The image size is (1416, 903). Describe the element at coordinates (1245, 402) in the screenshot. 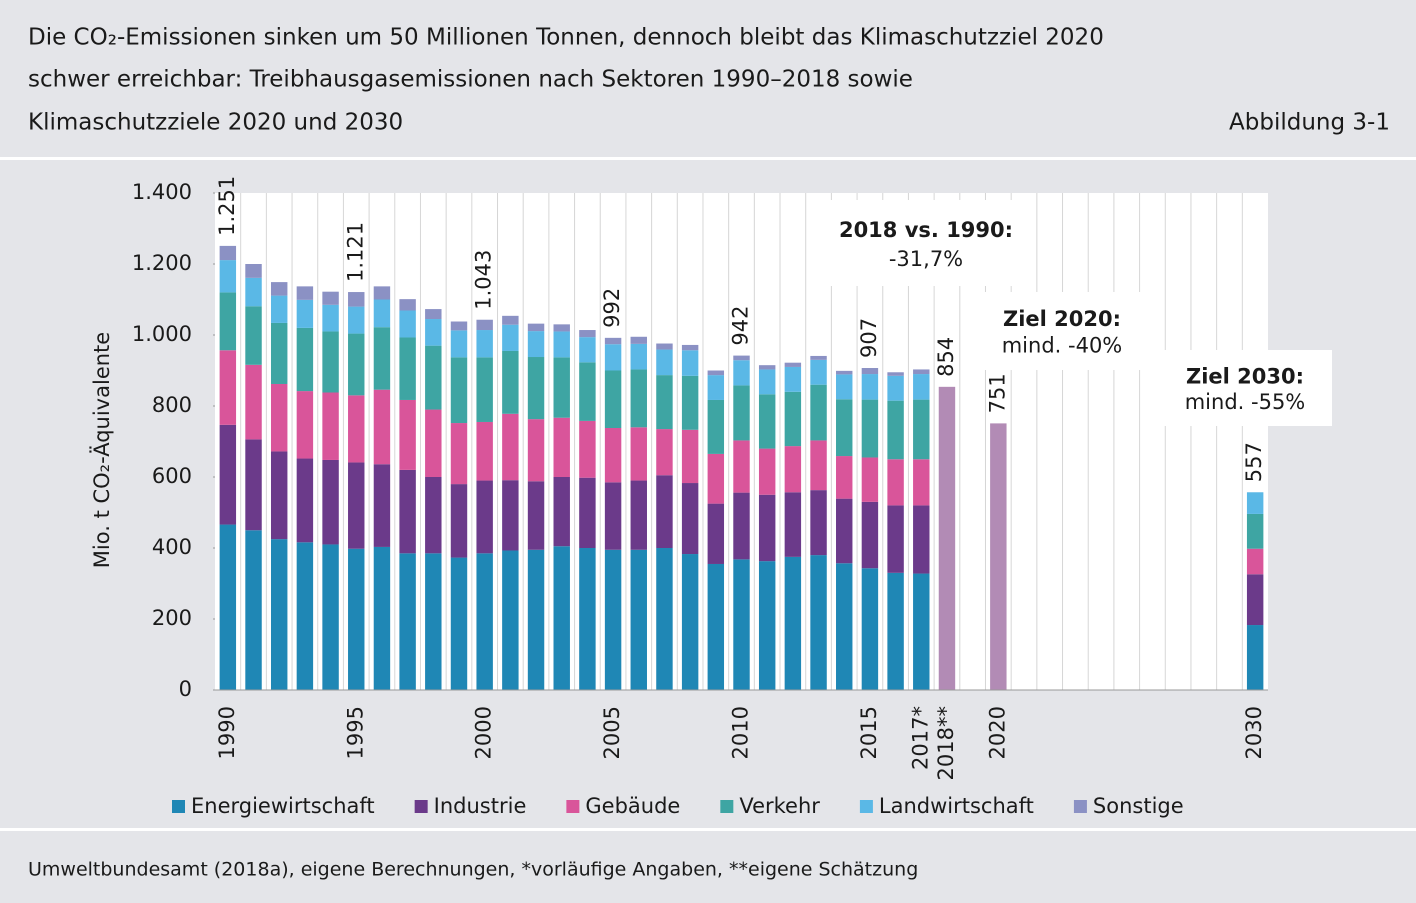

I see `annotation-text: mind. -55%` at that location.